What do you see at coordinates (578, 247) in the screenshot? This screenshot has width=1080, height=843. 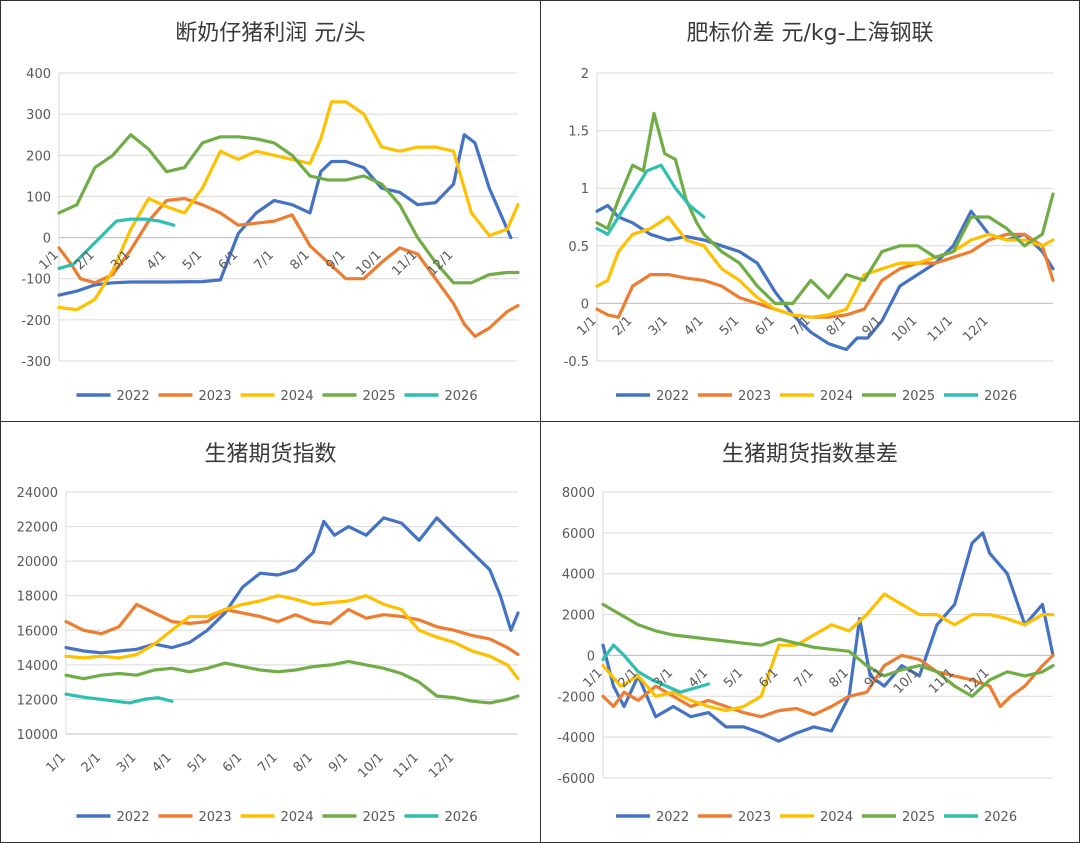 I see `y-tick-label: 0.5` at bounding box center [578, 247].